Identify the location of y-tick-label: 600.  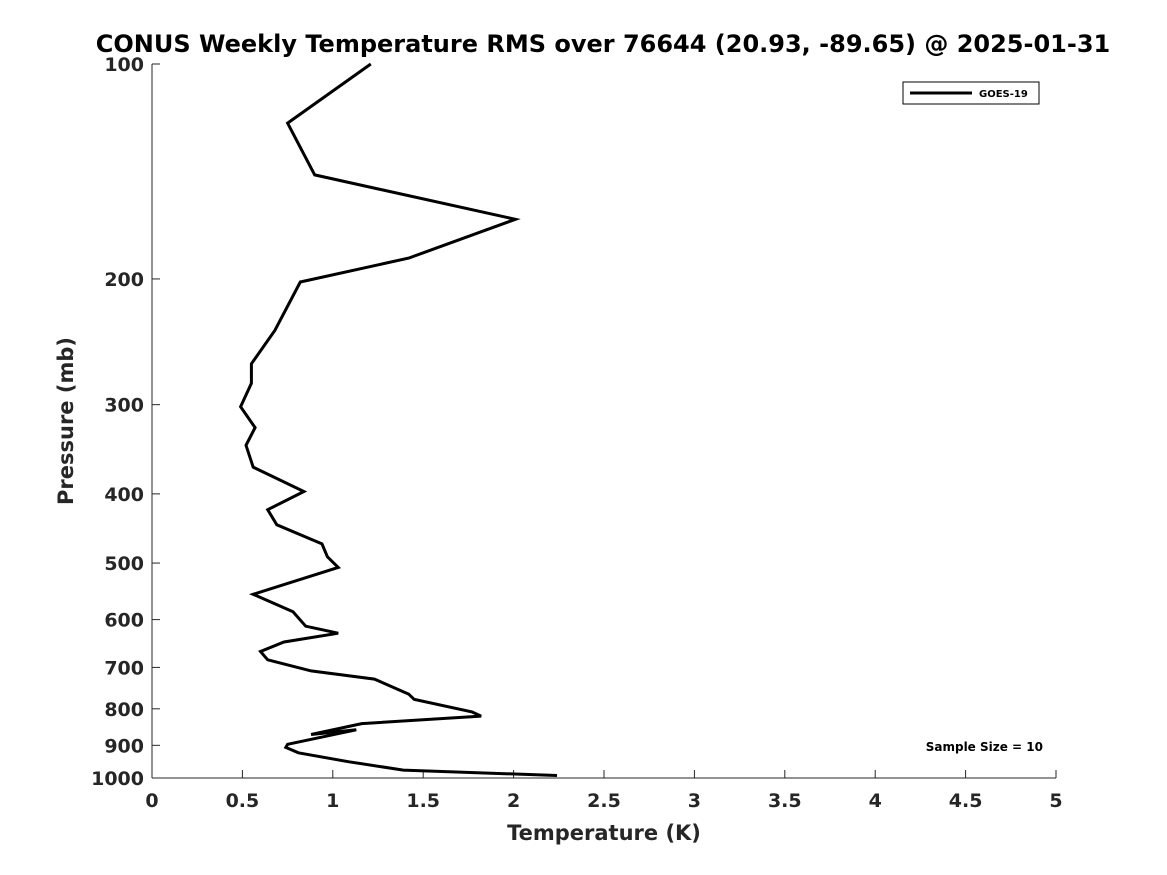
(124, 621).